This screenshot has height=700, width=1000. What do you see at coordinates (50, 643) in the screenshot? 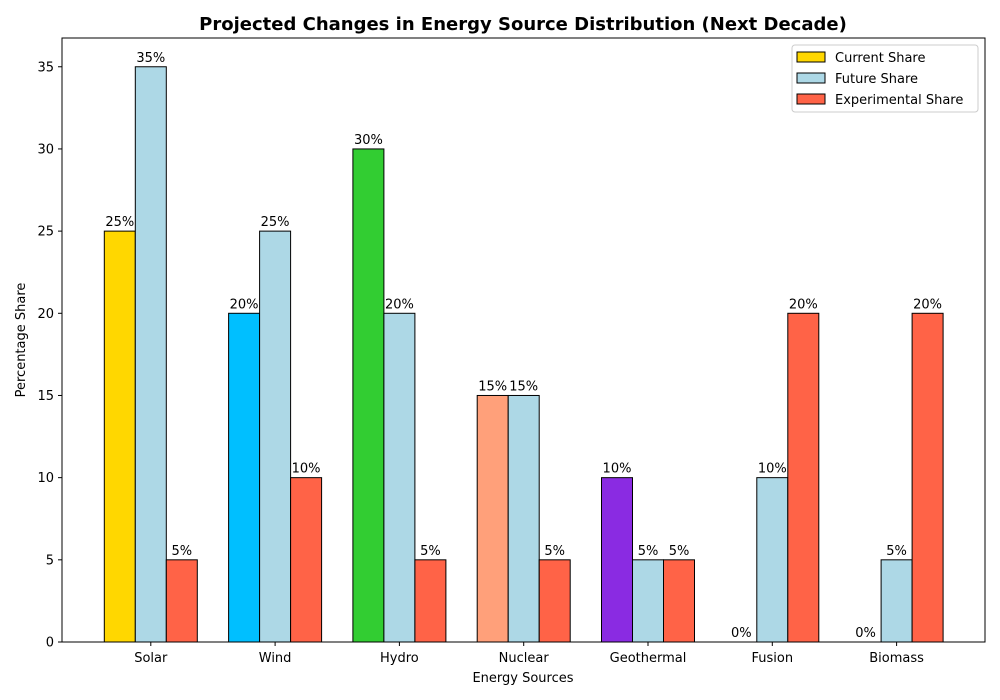
I see `y-tick-label: 0` at bounding box center [50, 643].